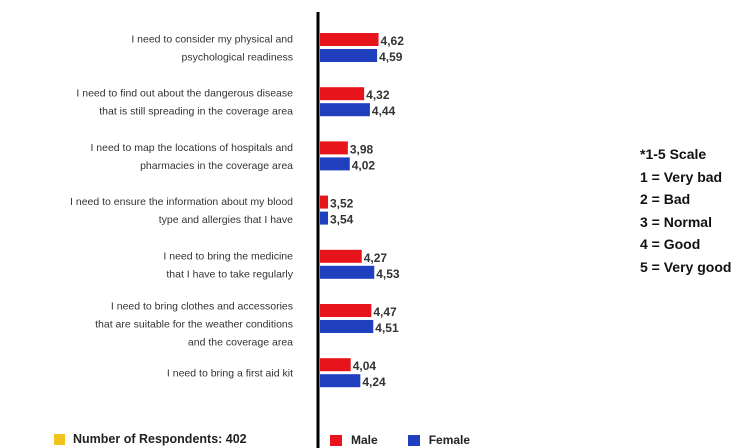  I want to click on data-label: 3,52, so click(342, 204).